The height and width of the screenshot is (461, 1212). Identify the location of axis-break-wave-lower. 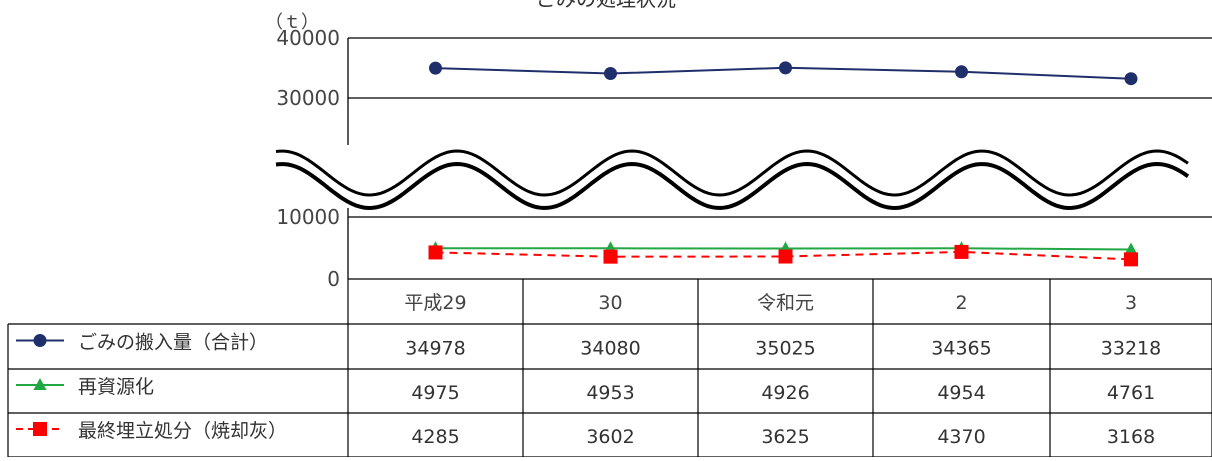
(732, 186).